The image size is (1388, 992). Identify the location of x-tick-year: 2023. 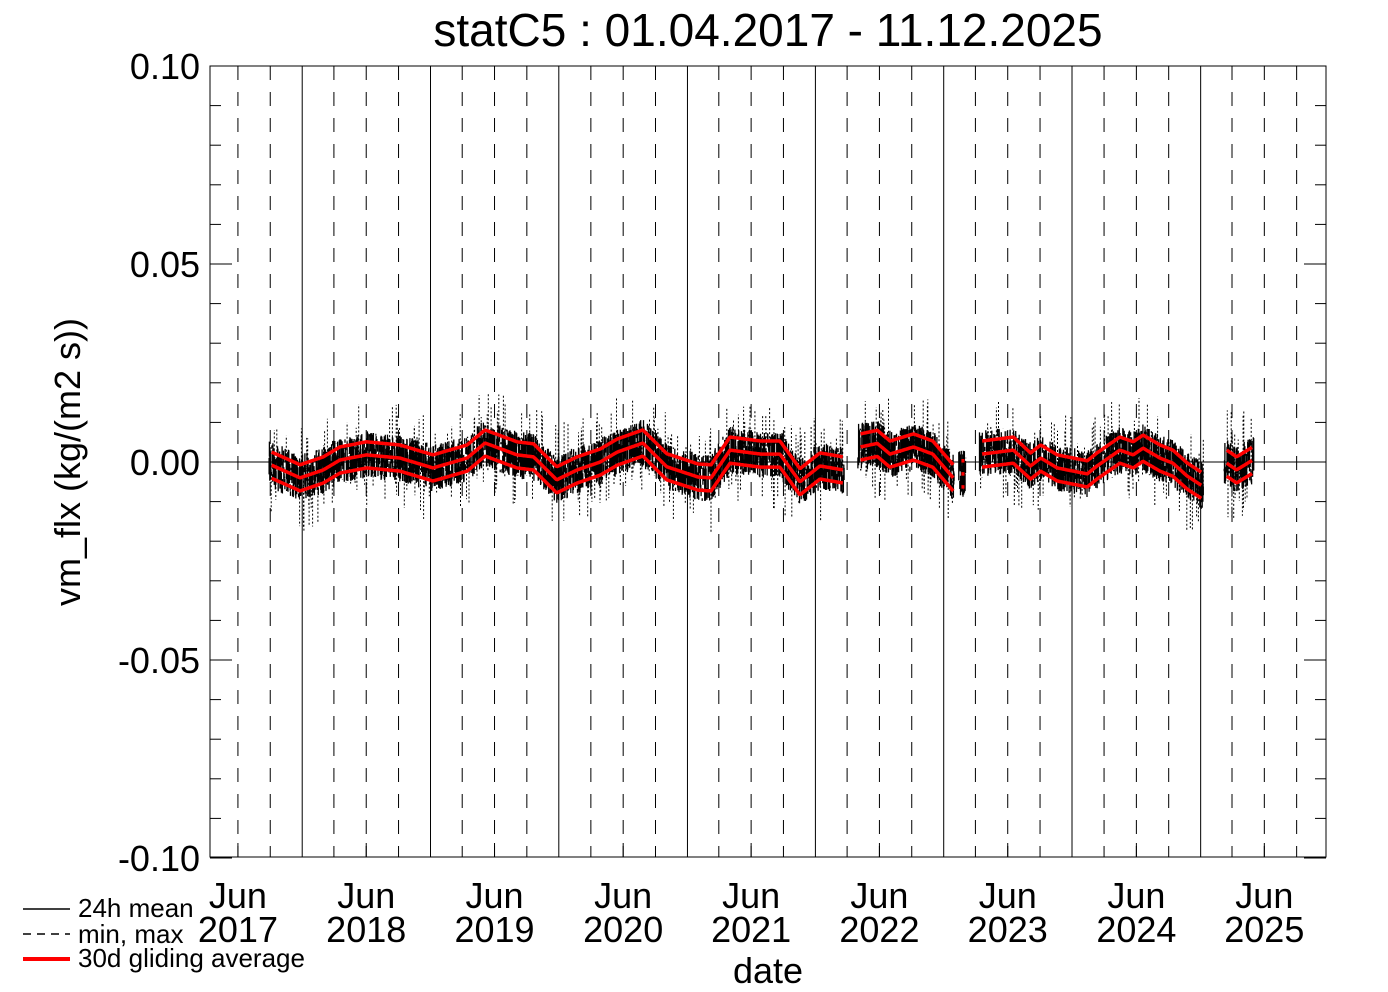
(1008, 929).